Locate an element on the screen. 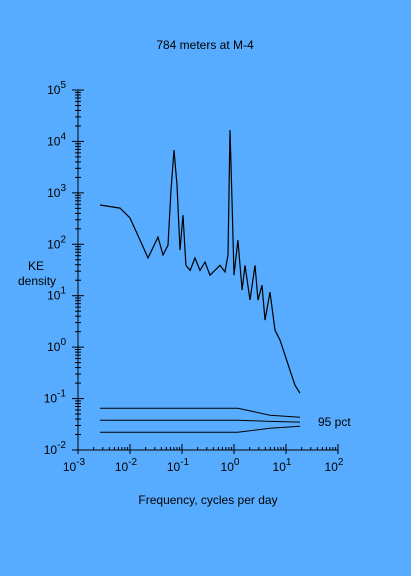 The image size is (411, 576). y-tick-label-power: -1 is located at coordinates (61, 394).